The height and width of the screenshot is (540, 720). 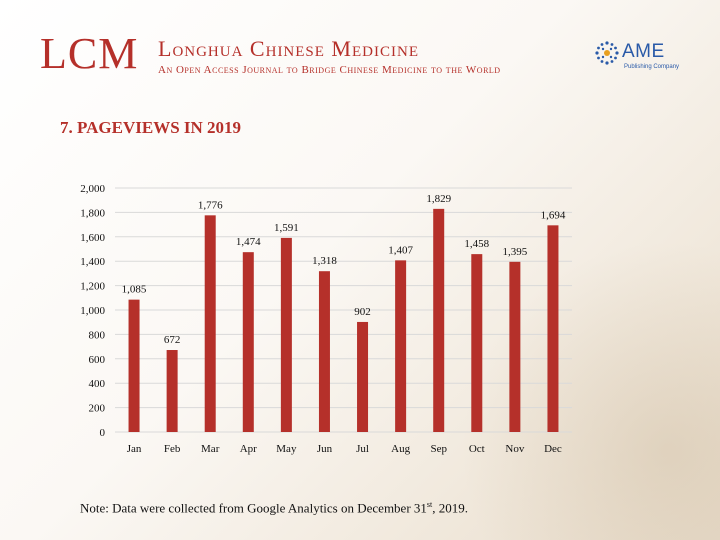 What do you see at coordinates (89, 53) in the screenshot?
I see `journal-logo: LCM` at bounding box center [89, 53].